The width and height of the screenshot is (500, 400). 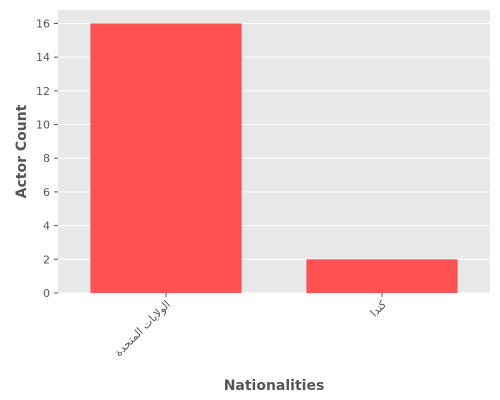 What do you see at coordinates (379, 308) in the screenshot?
I see `x-tick-label: كندا` at bounding box center [379, 308].